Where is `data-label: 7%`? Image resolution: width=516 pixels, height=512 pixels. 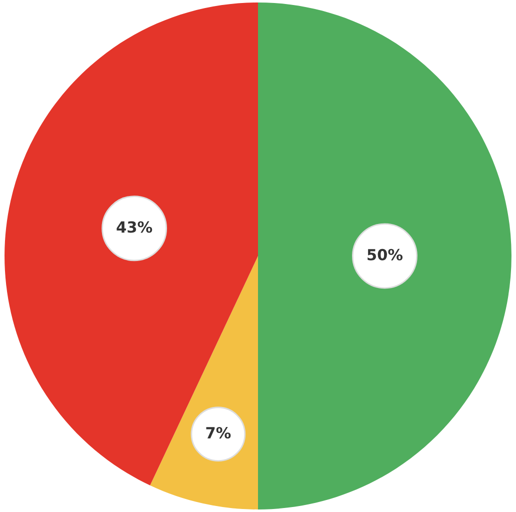 data-label: 7% is located at coordinates (218, 432).